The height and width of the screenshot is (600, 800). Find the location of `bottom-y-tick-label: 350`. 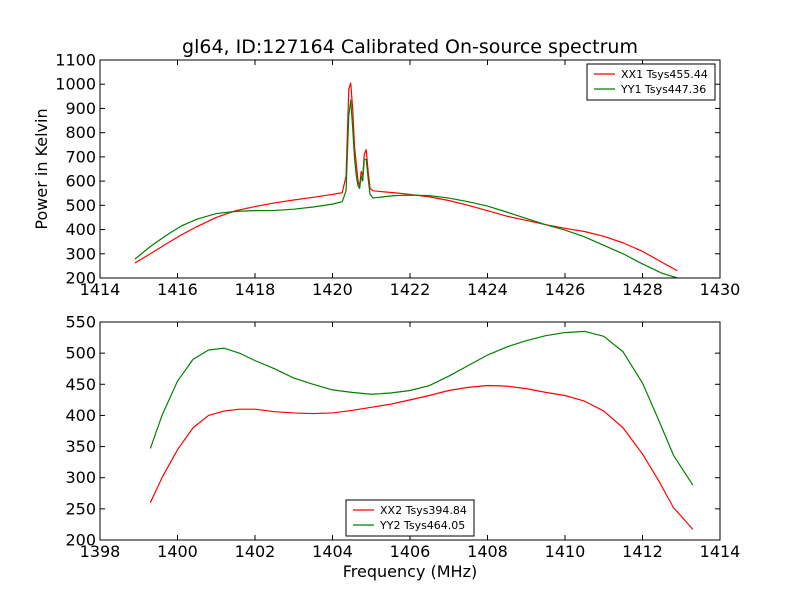

bottom-y-tick-label: 350 is located at coordinates (80, 446).